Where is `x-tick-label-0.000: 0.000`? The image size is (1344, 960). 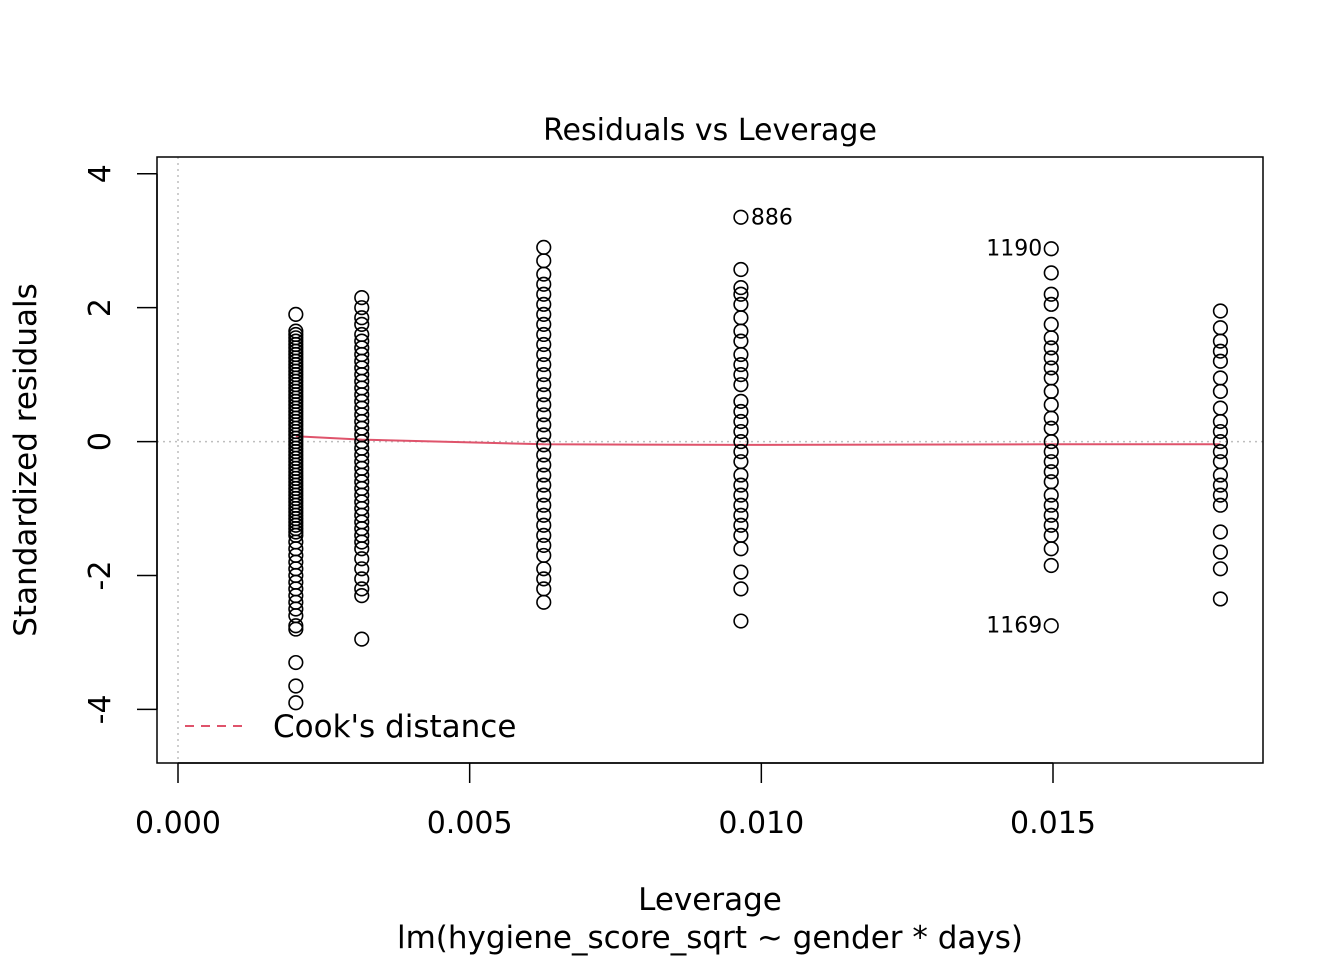 x-tick-label-0.000: 0.000 is located at coordinates (178, 823).